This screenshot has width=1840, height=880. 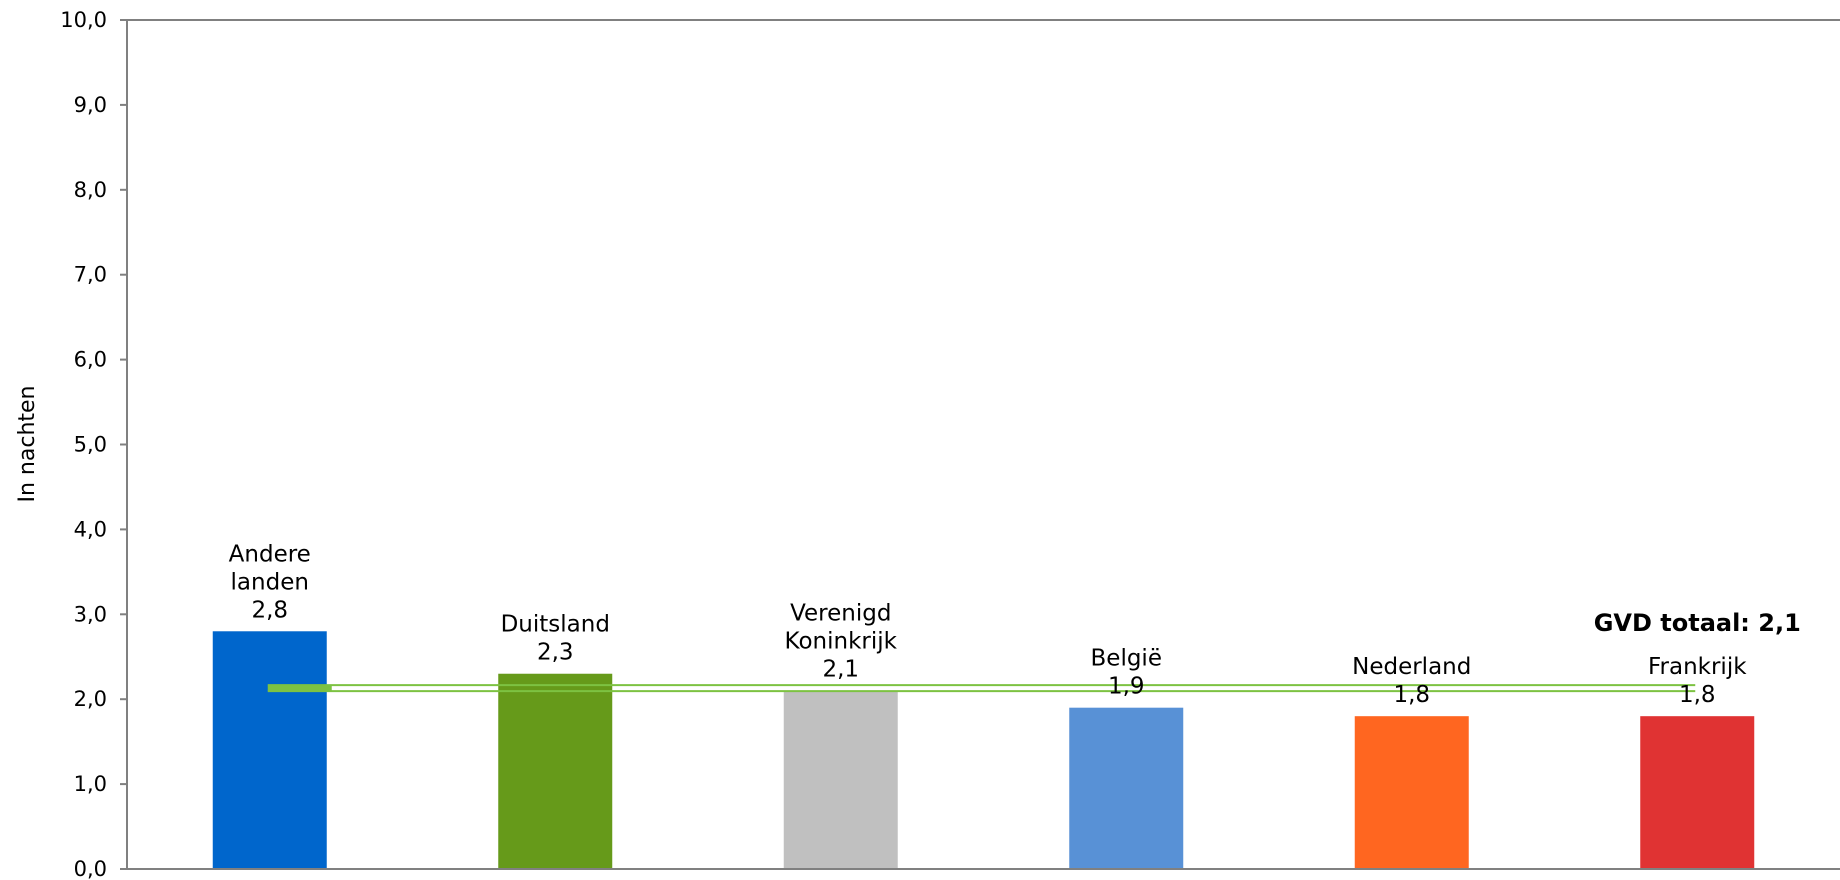 What do you see at coordinates (840, 670) in the screenshot?
I see `data-label: 2,1` at bounding box center [840, 670].